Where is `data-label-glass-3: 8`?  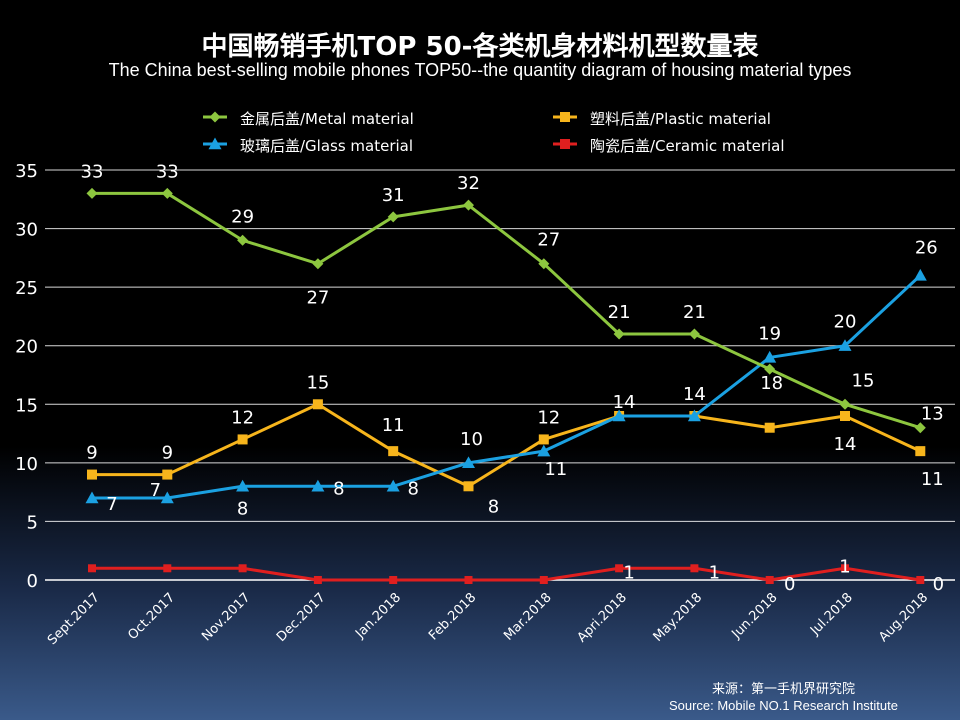
data-label-glass-3: 8 is located at coordinates (338, 488).